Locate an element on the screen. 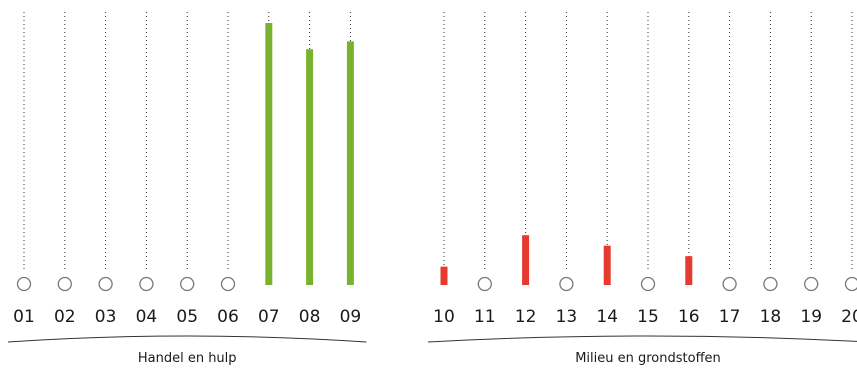 Image resolution: width=857 pixels, height=370 pixels. x-tick-label: 01 is located at coordinates (24, 317).